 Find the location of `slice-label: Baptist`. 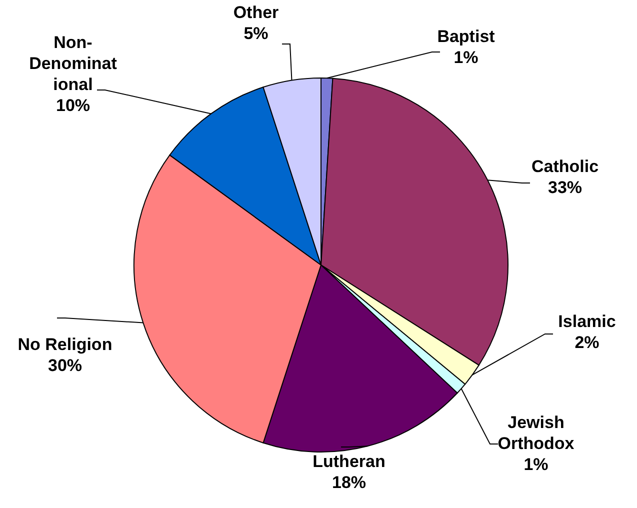

slice-label: Baptist is located at coordinates (466, 36).